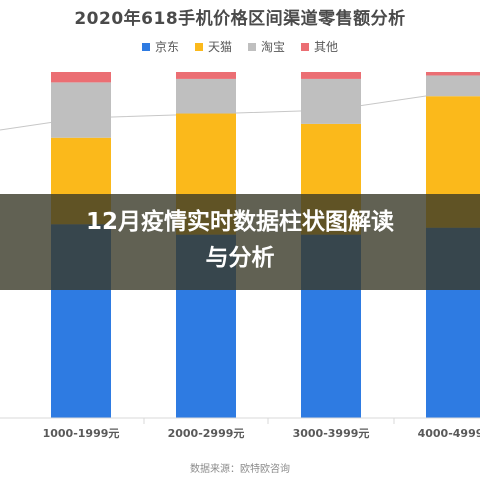 This screenshot has height=480, width=480. I want to click on legend-swatch-other, so click(305, 46).